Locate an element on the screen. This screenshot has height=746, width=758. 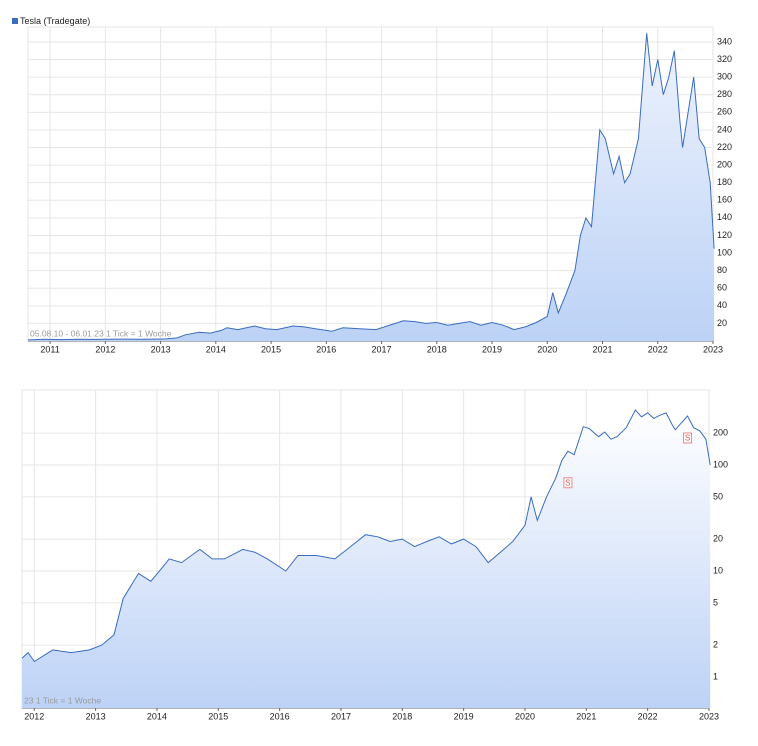
y-tick-label: 50 is located at coordinates (718, 496).